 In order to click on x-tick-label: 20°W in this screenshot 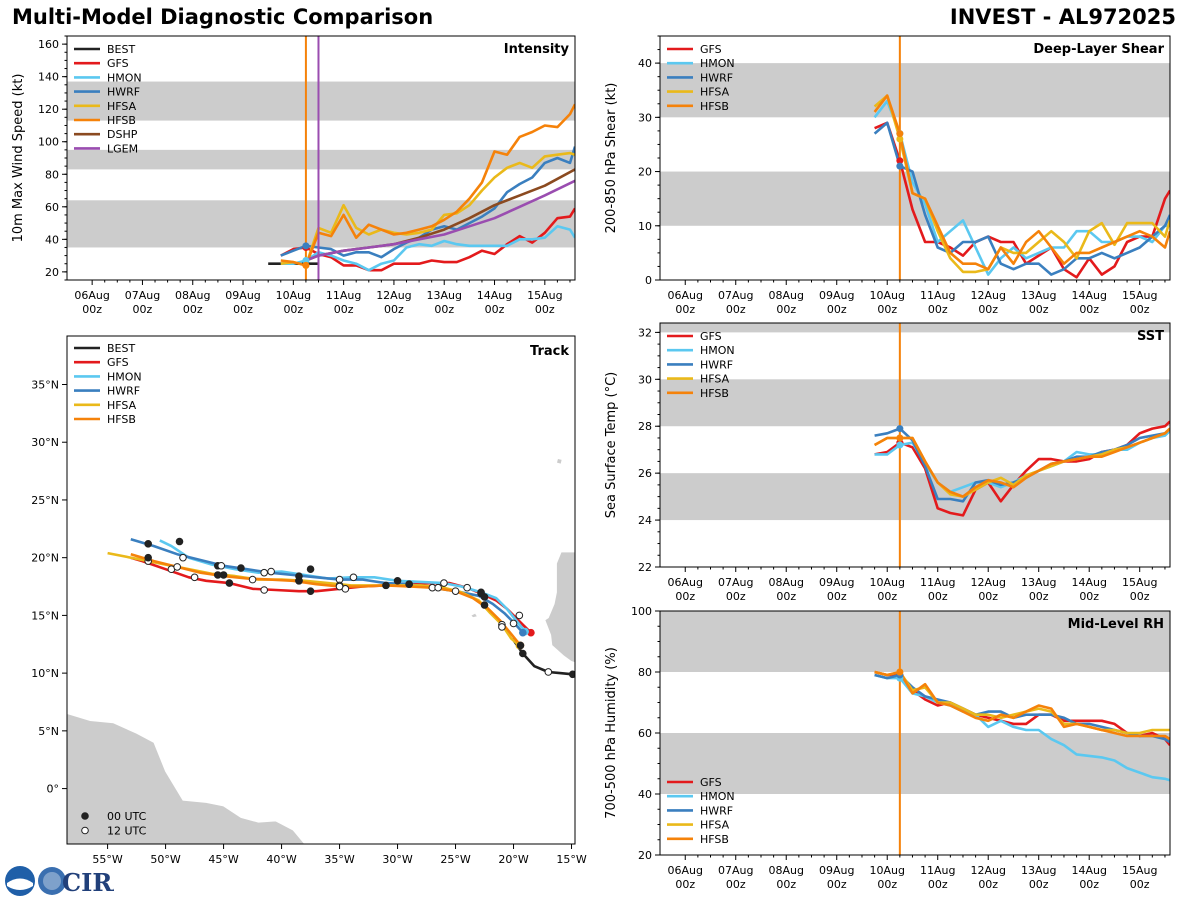, I will do `click(513, 859)`.